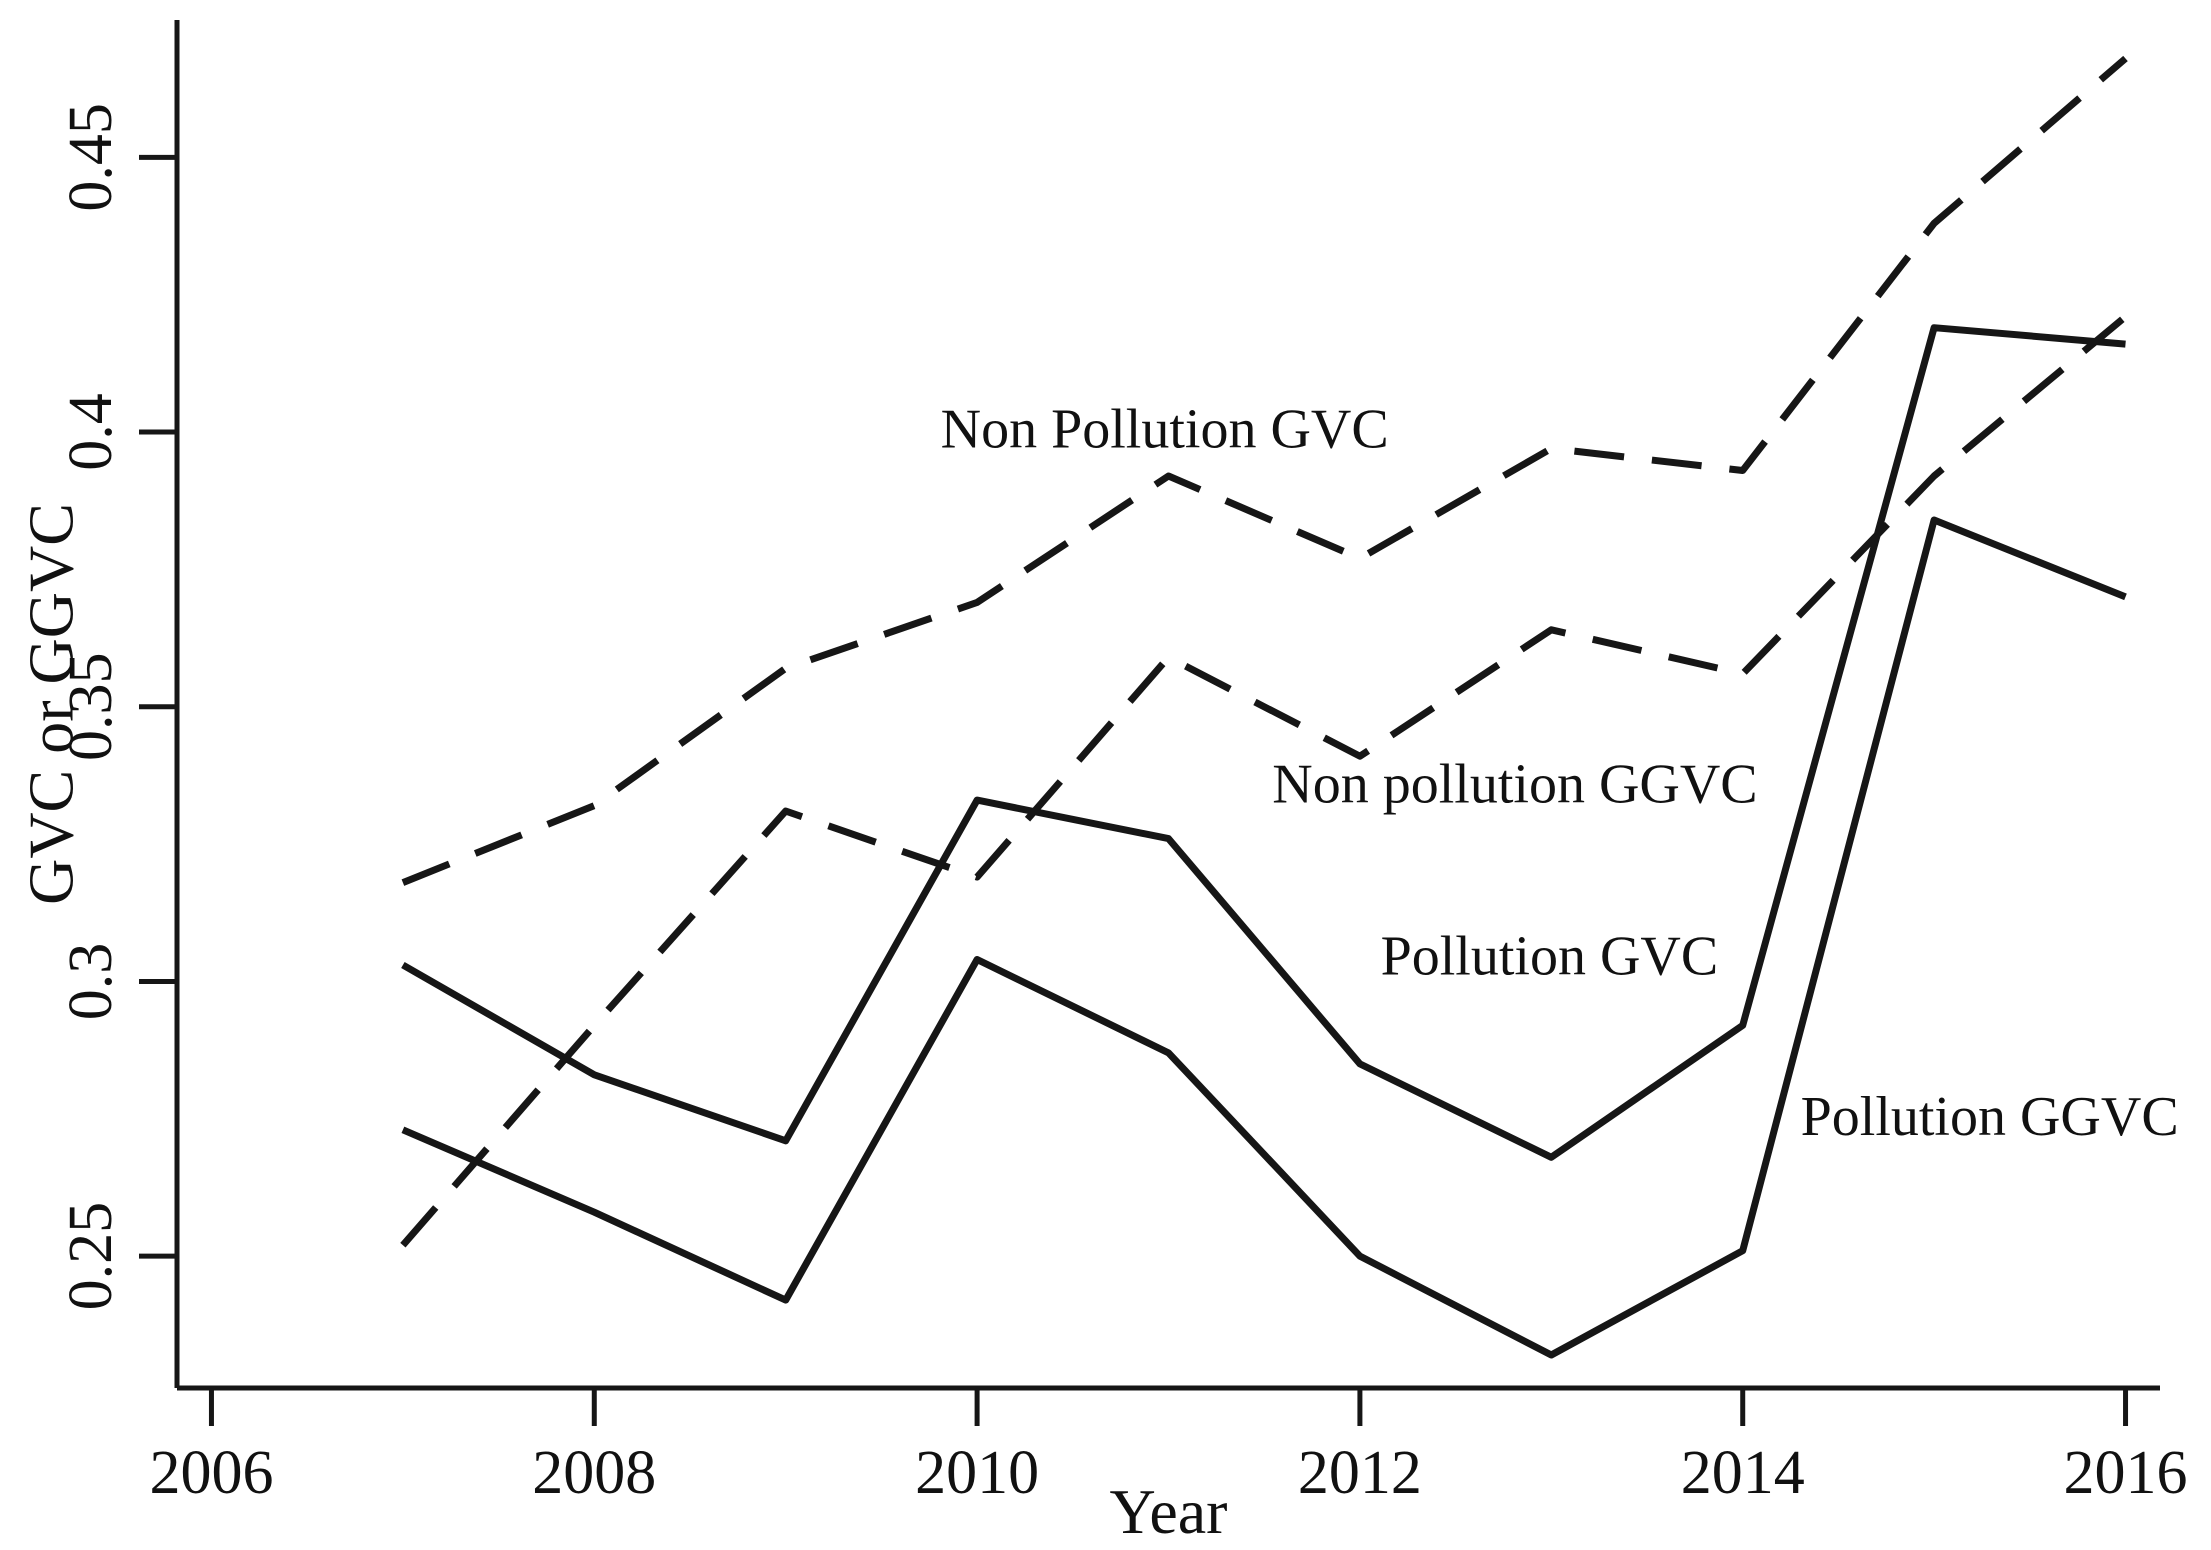 The width and height of the screenshot is (2211, 1550). What do you see at coordinates (91, 706) in the screenshot?
I see `y-axis-tick-label: 0.35` at bounding box center [91, 706].